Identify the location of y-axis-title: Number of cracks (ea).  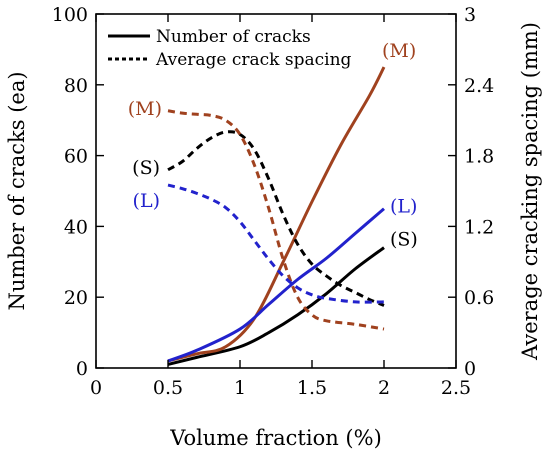
(17, 190).